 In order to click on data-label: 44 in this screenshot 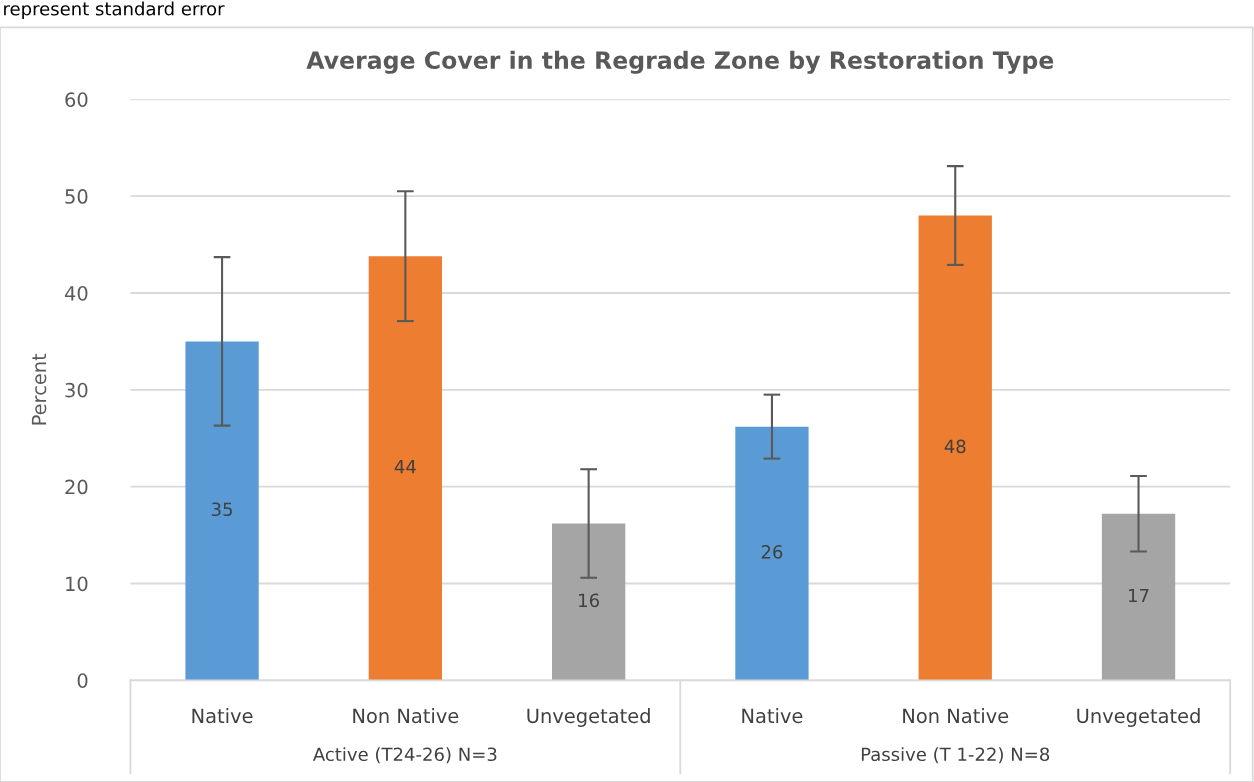, I will do `click(405, 467)`.